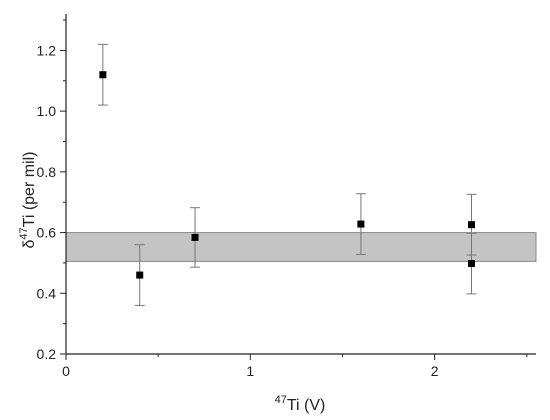 The height and width of the screenshot is (420, 550). Describe the element at coordinates (281, 400) in the screenshot. I see `x-axis-label-sup: 47` at that location.